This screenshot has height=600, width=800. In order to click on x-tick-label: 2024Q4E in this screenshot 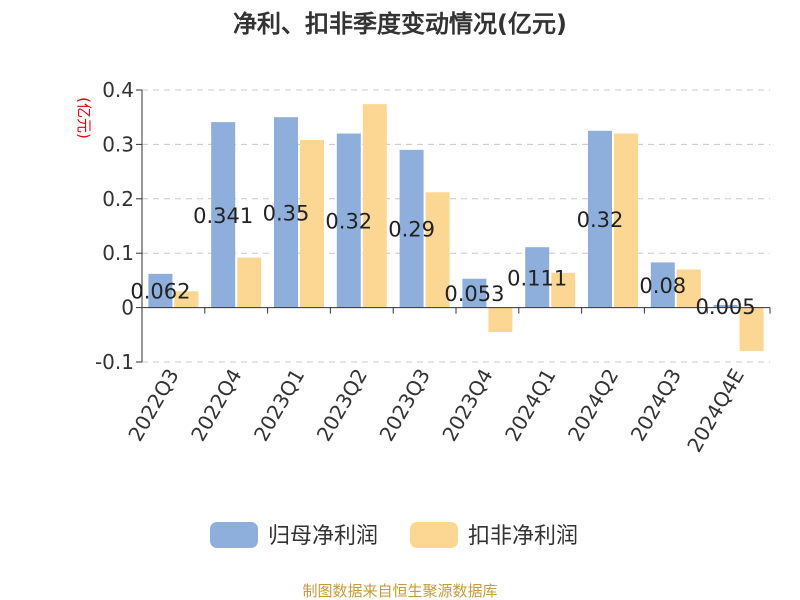, I will do `click(715, 411)`.